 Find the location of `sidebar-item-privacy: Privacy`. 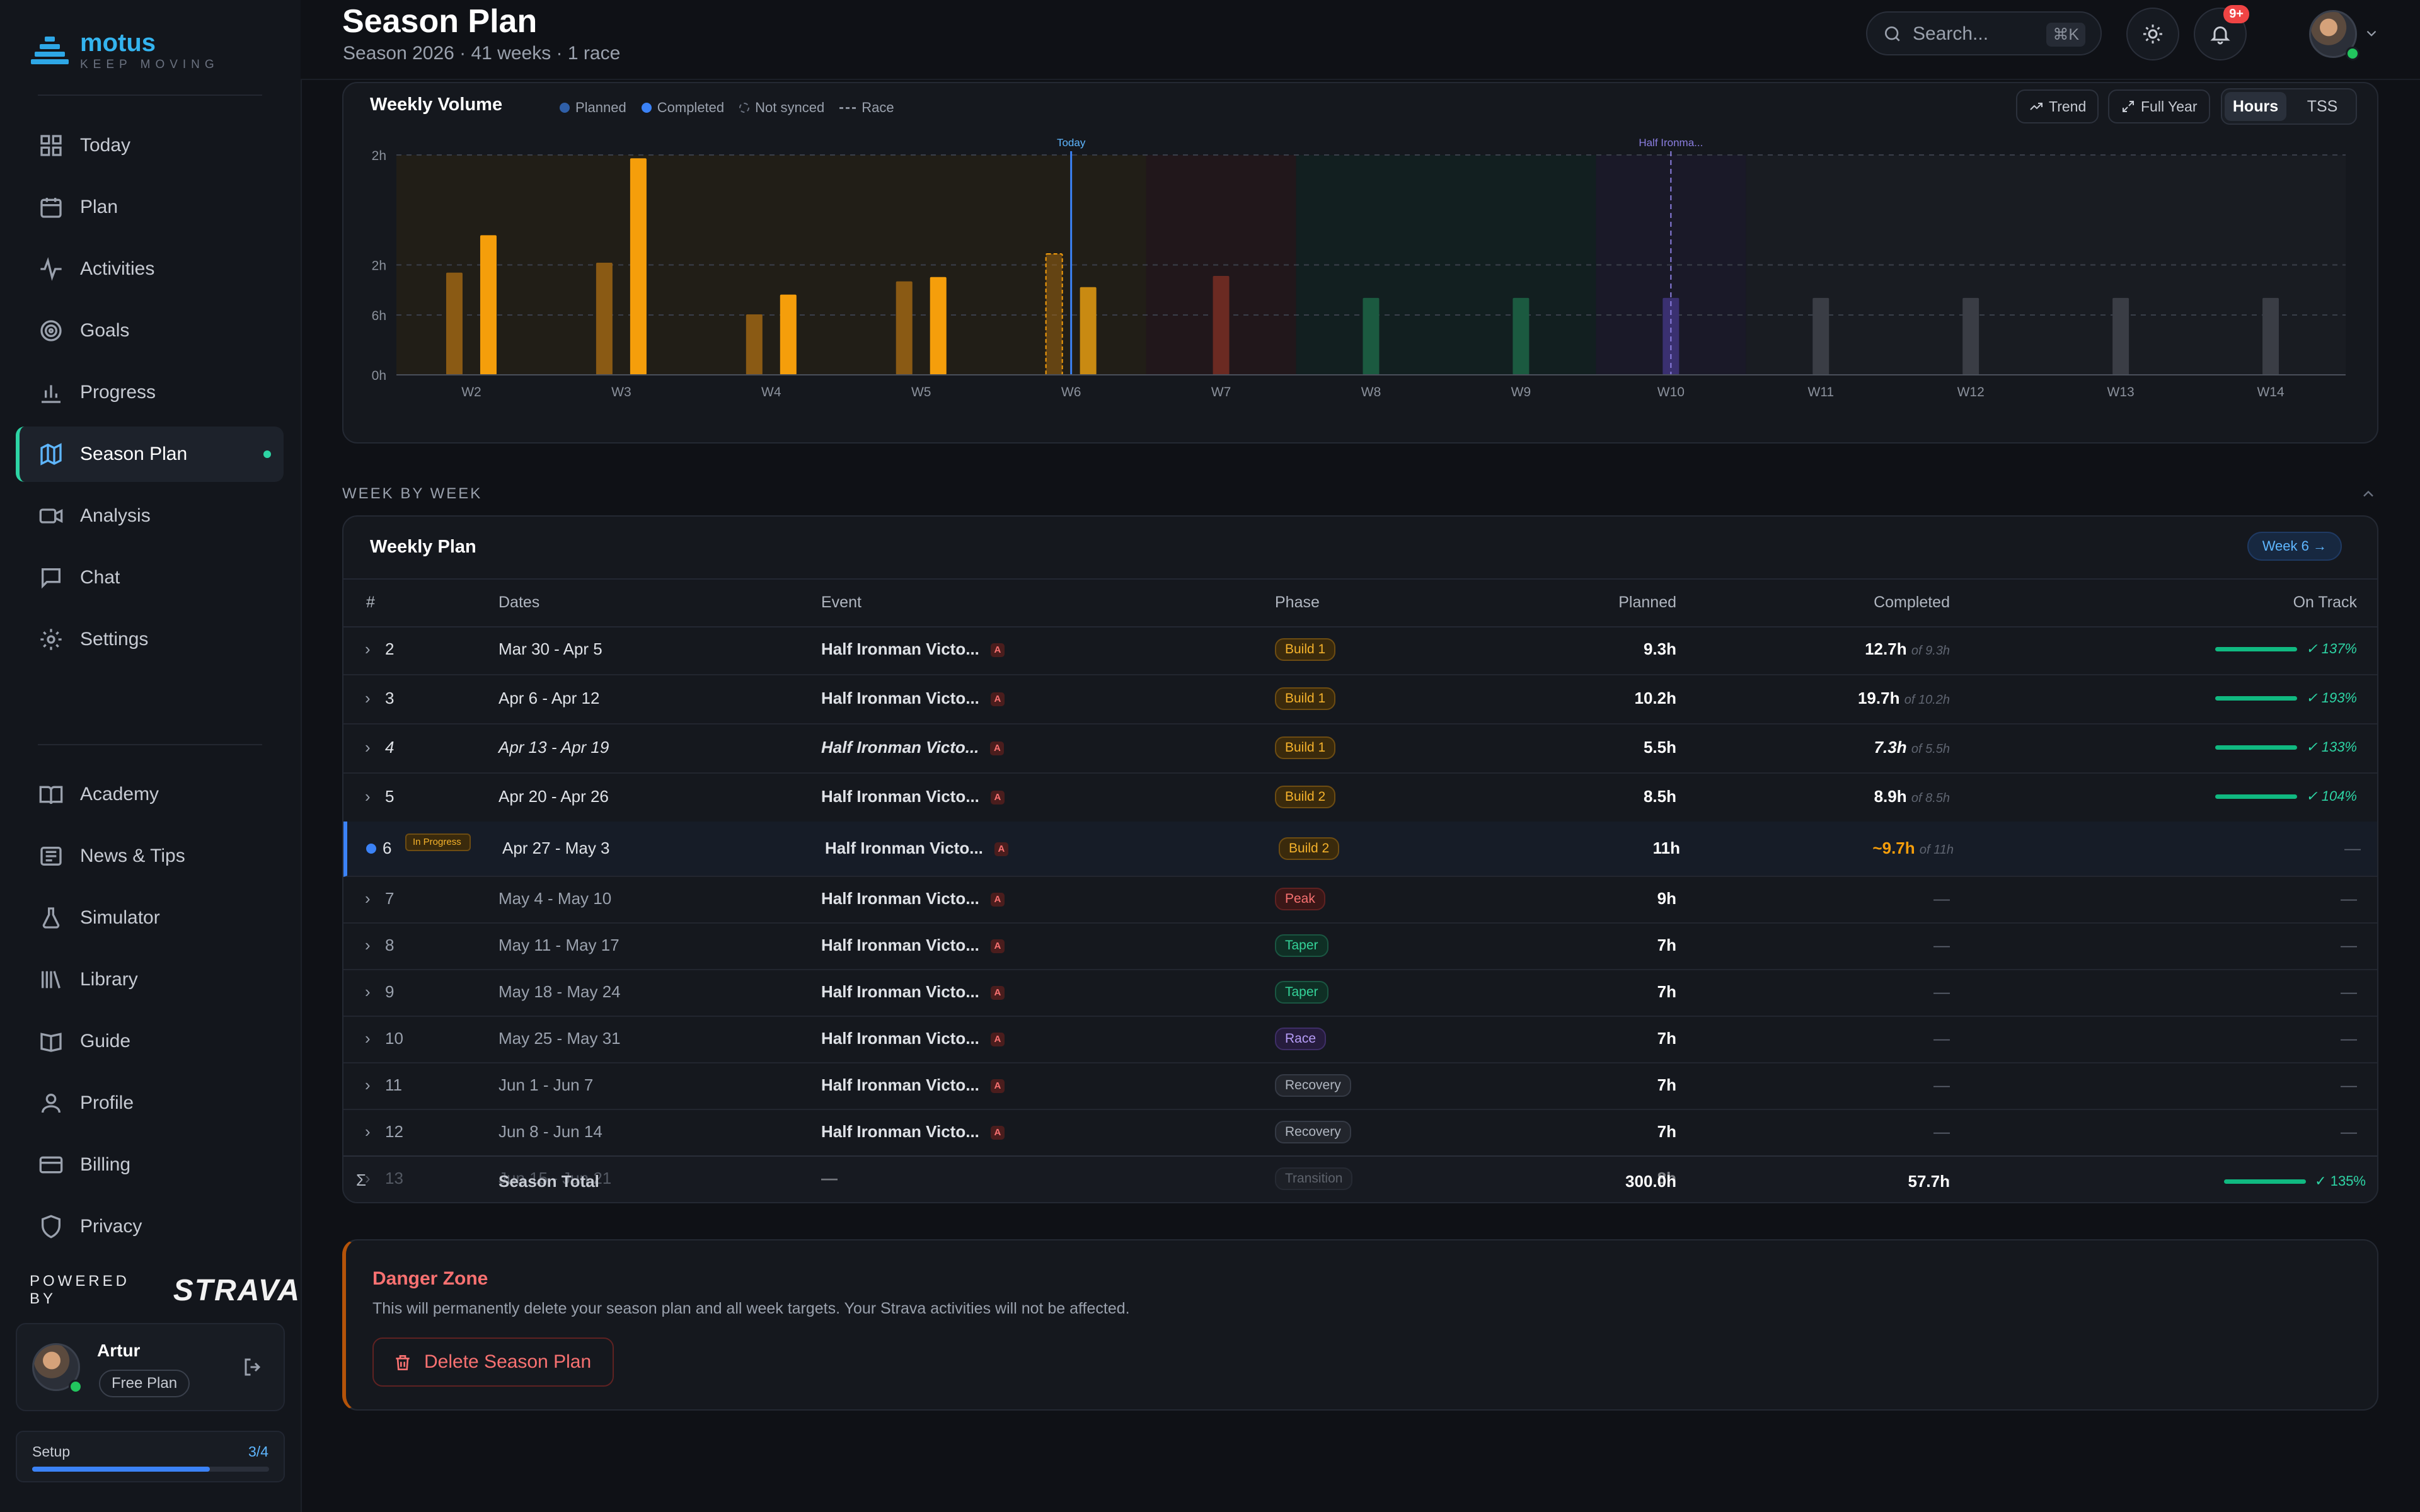

sidebar-item-privacy: Privacy is located at coordinates (150, 1226).